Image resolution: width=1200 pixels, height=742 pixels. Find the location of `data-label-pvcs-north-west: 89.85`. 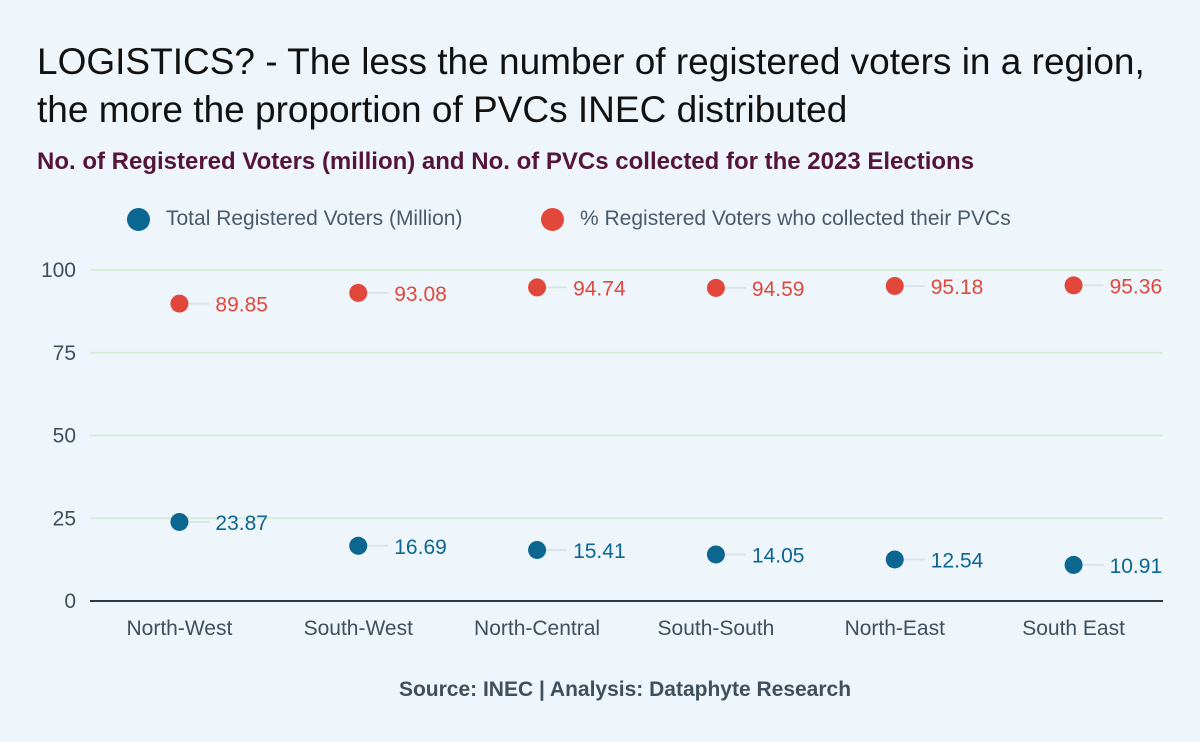

data-label-pvcs-north-west: 89.85 is located at coordinates (241, 305).